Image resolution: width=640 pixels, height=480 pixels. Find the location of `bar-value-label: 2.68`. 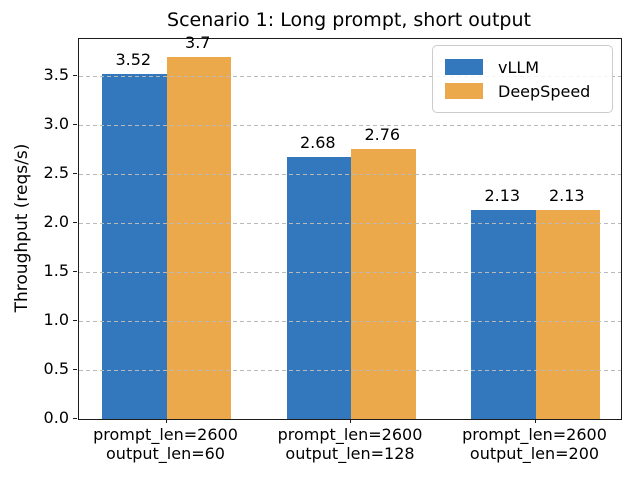

bar-value-label: 2.68 is located at coordinates (317, 142).